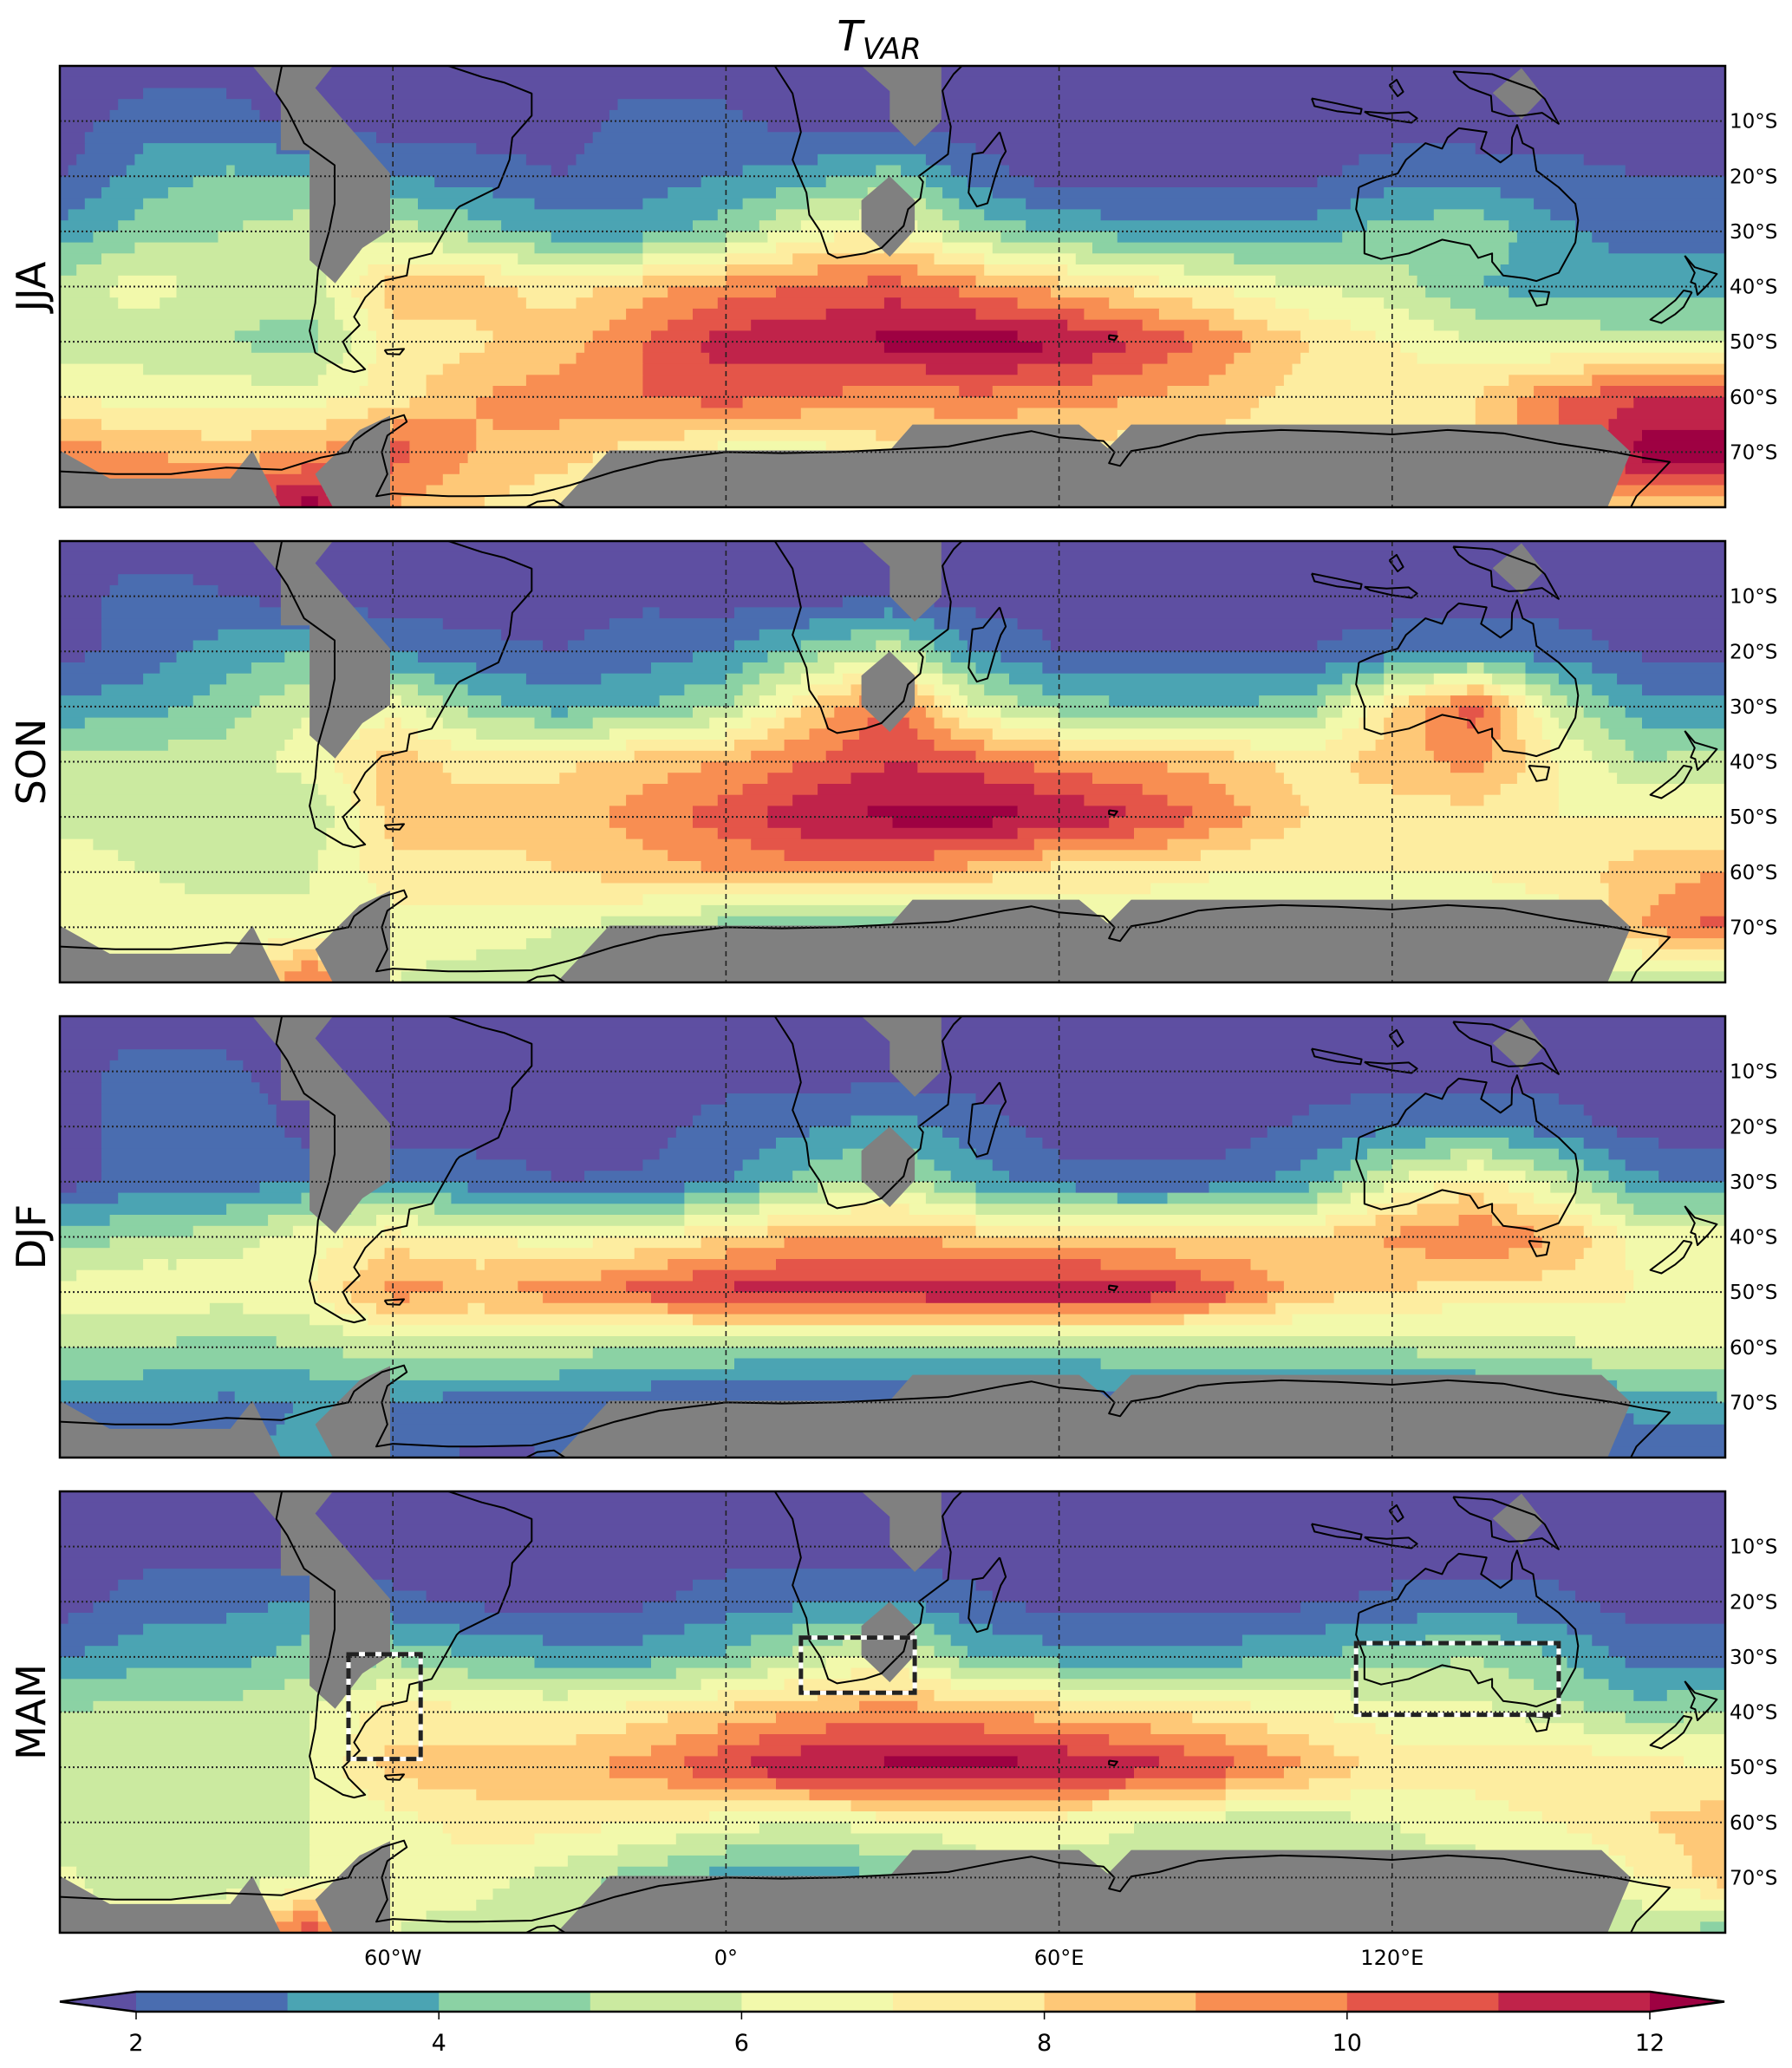 This screenshot has width=1792, height=2068. I want to click on season-label: DJF, so click(31, 1236).